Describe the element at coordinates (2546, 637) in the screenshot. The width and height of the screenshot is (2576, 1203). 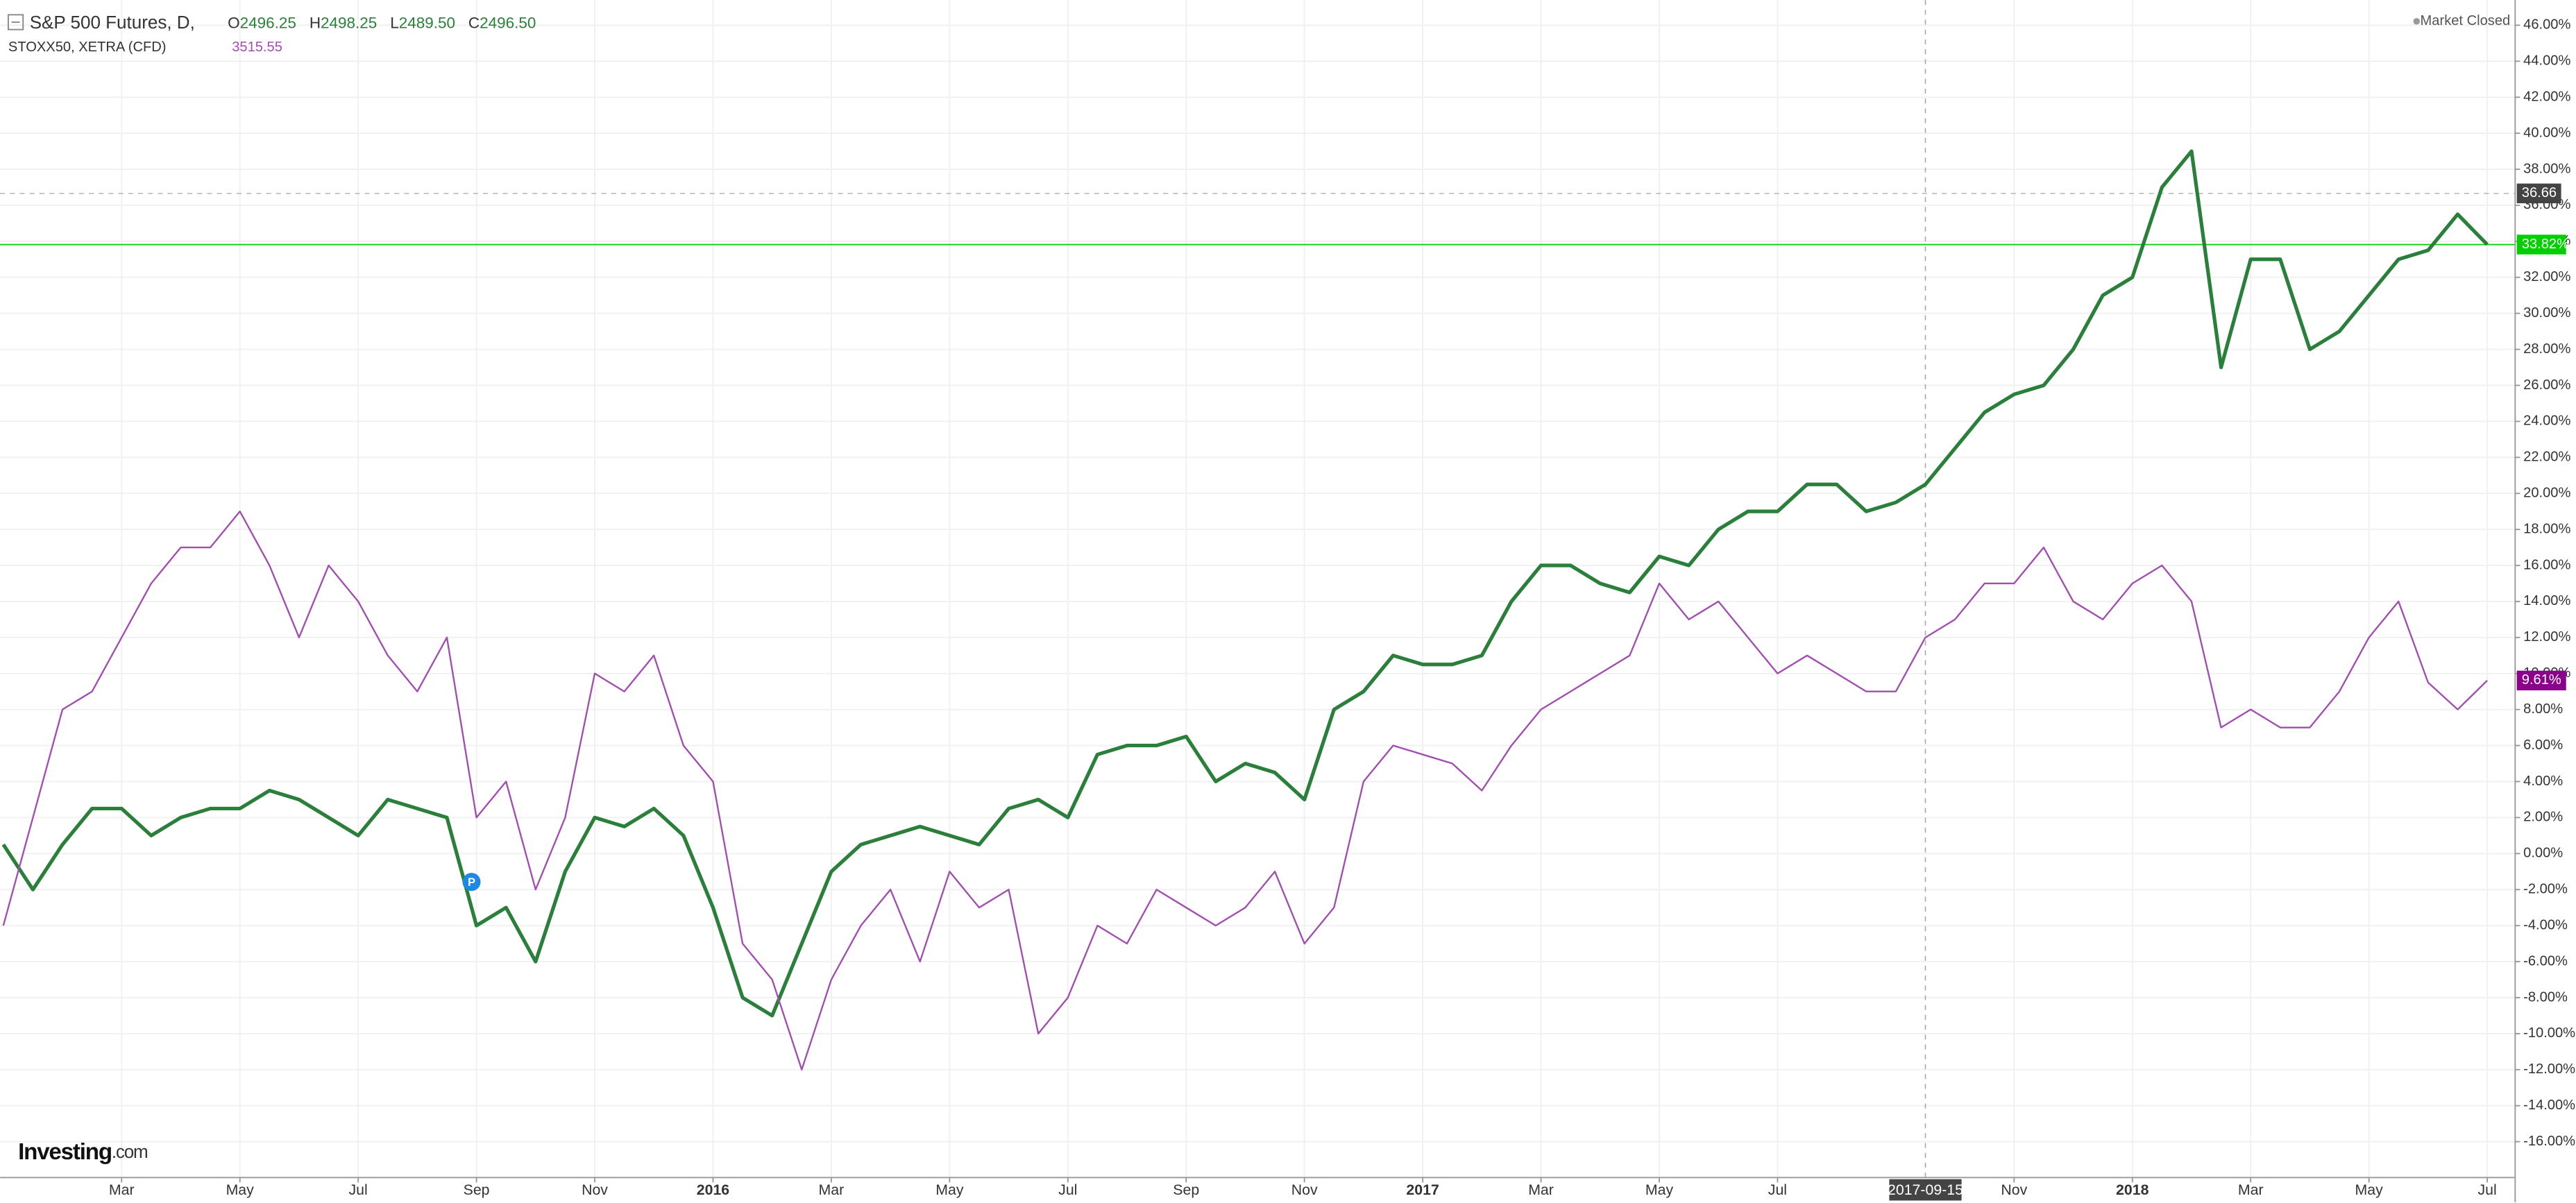
I see `y-tick-label: 12.00%` at that location.